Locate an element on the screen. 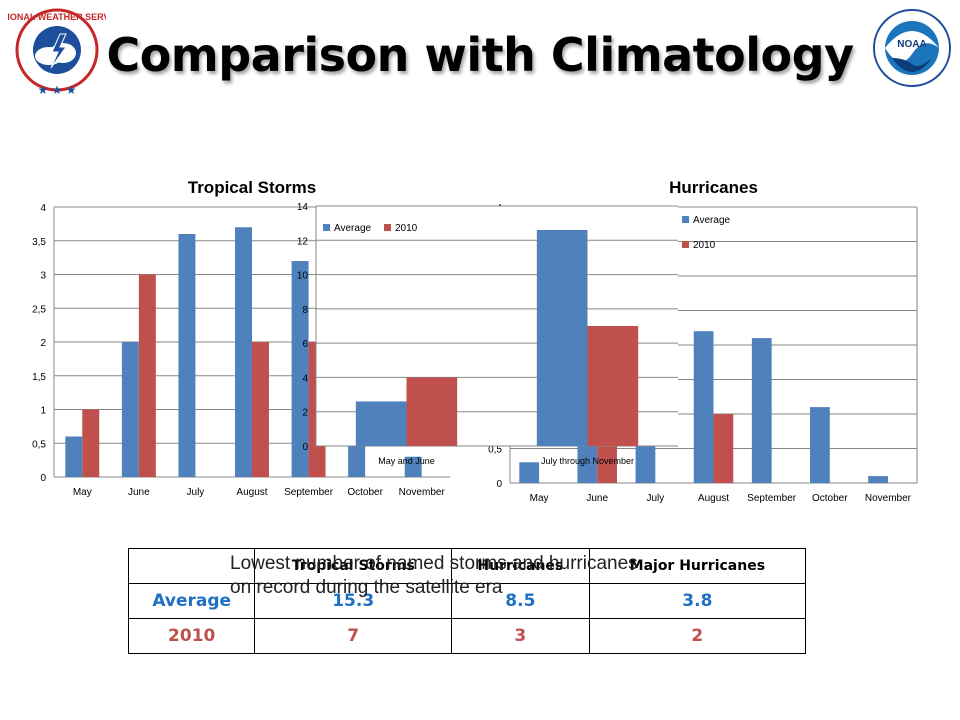  table-cell: 3 is located at coordinates (520, 636).